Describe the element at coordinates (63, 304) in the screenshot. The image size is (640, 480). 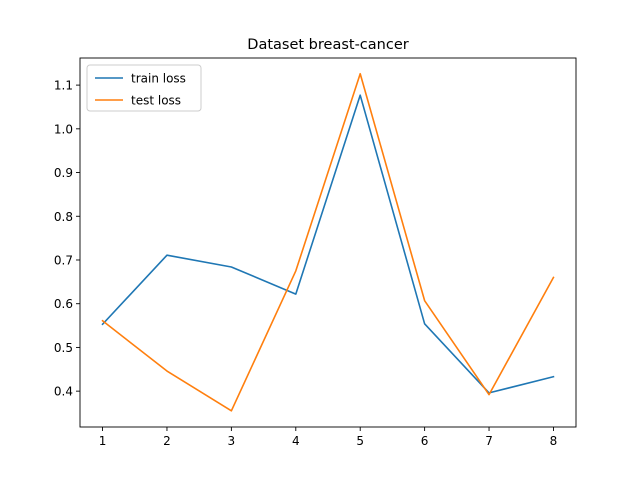
I see `y-tick-label: 0.6` at that location.